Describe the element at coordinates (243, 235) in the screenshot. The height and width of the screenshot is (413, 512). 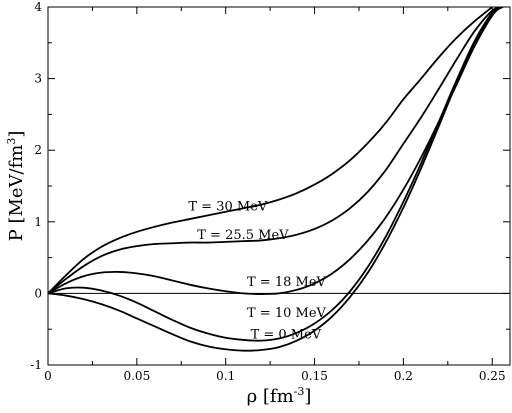
I see `series-label-1: T = 25.5 MeV` at that location.